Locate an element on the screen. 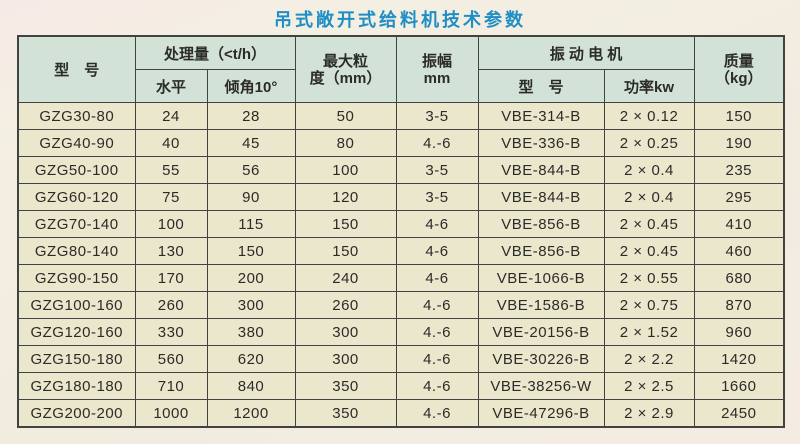 The width and height of the screenshot is (800, 444). cell-capacity-horizontal: 170 is located at coordinates (171, 278).